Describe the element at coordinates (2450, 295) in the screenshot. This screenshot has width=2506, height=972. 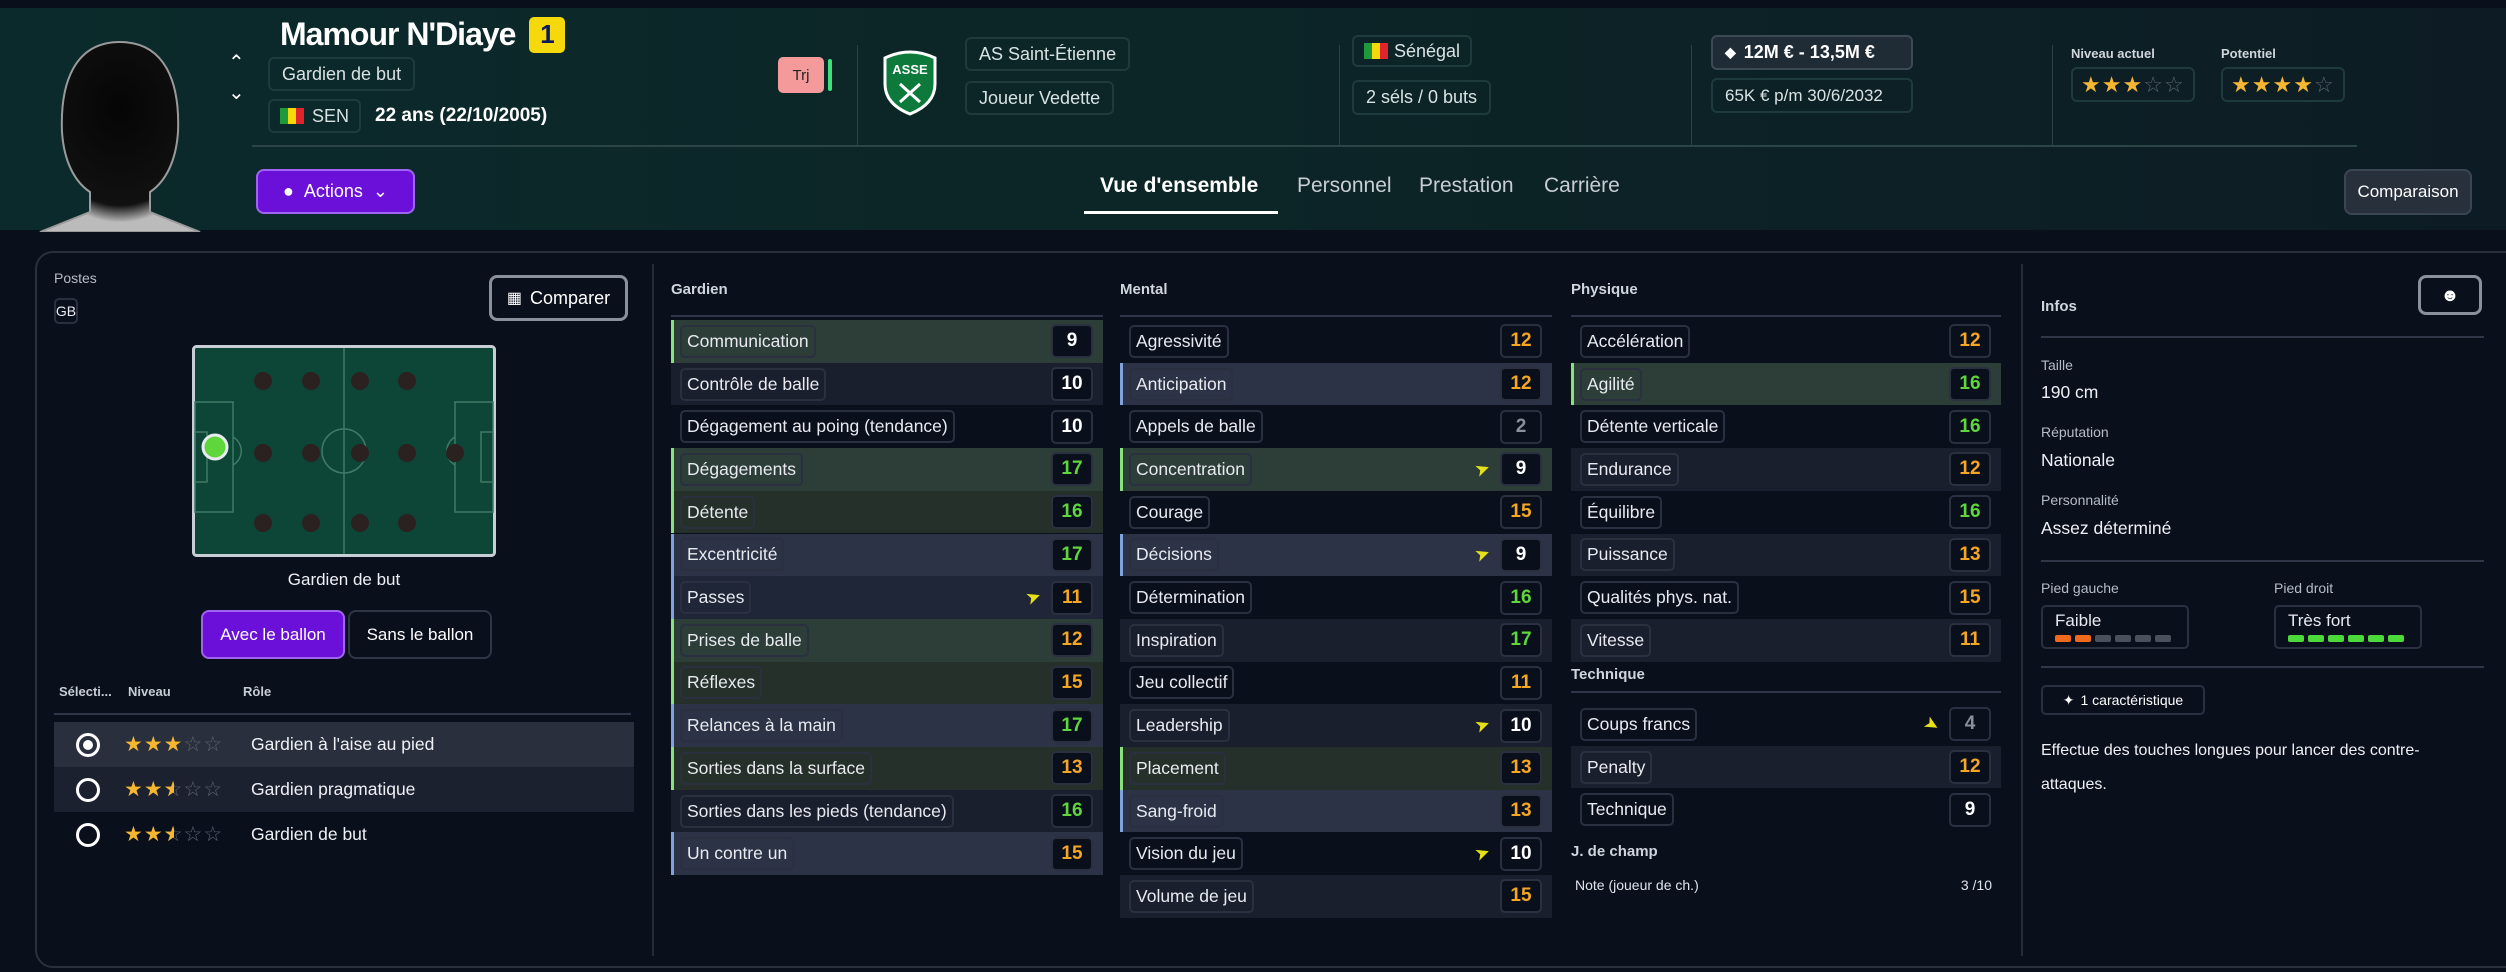
I see `player-profile-icon-button: ☻` at that location.